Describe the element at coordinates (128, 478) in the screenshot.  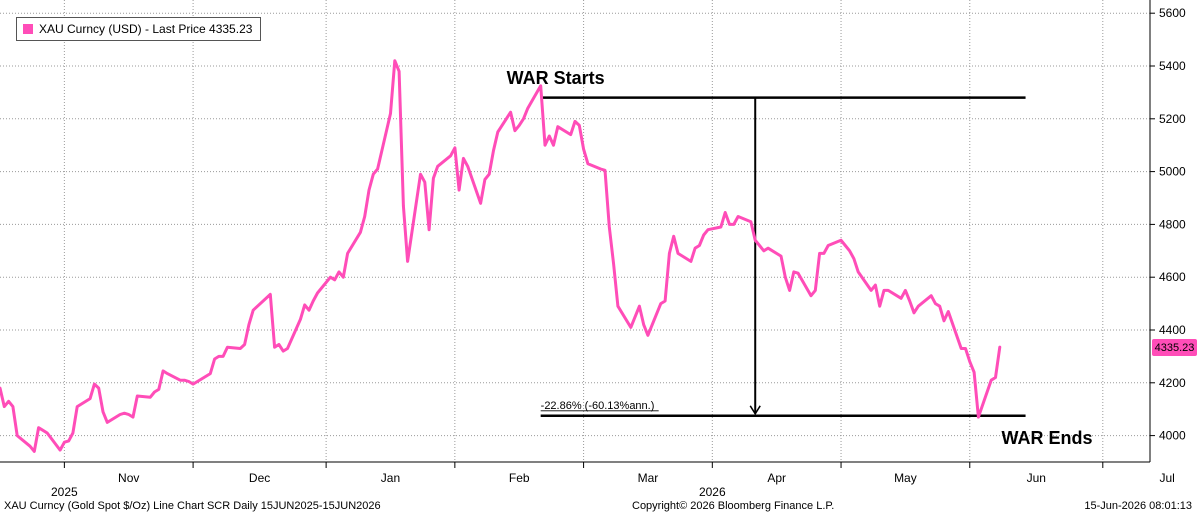
I see `x-tick-label: Nov` at that location.